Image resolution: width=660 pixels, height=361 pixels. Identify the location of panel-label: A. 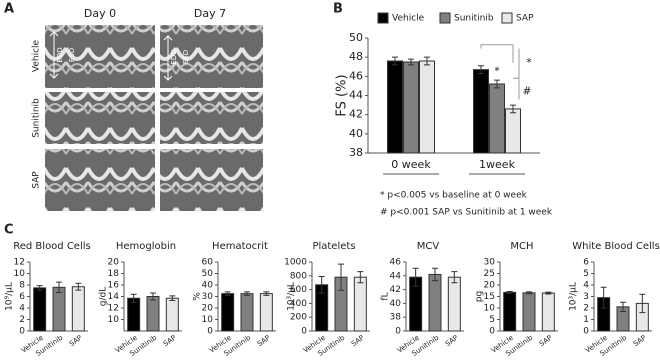
(9, 9).